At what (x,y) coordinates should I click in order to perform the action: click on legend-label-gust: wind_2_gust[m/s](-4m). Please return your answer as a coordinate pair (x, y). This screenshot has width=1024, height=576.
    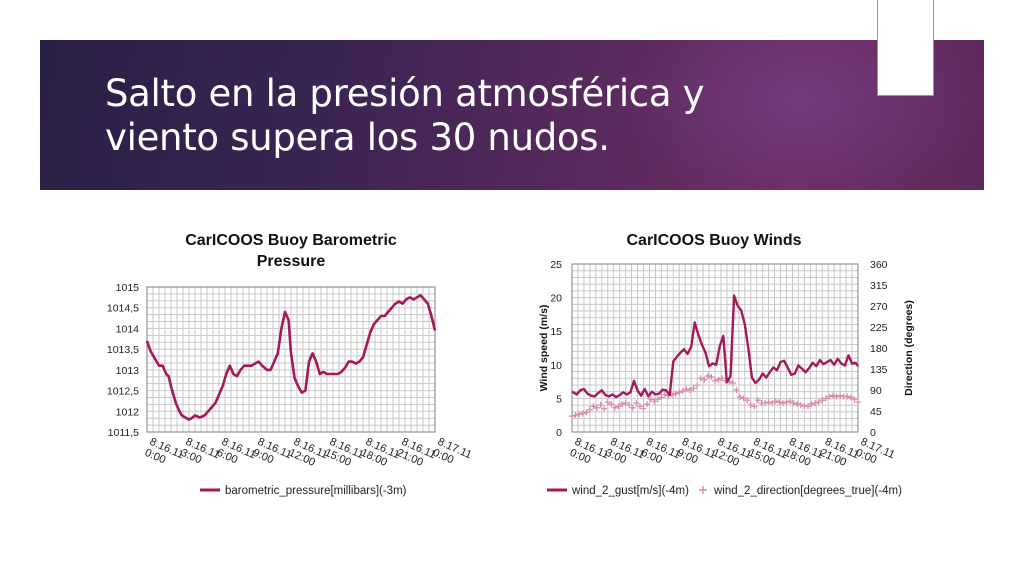
    Looking at the image, I should click on (630, 491).